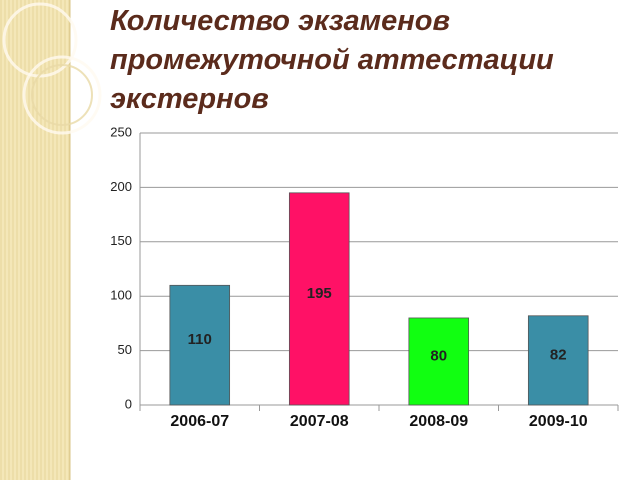 Image resolution: width=640 pixels, height=480 pixels. What do you see at coordinates (438, 355) in the screenshot?
I see `data-label: 80` at bounding box center [438, 355].